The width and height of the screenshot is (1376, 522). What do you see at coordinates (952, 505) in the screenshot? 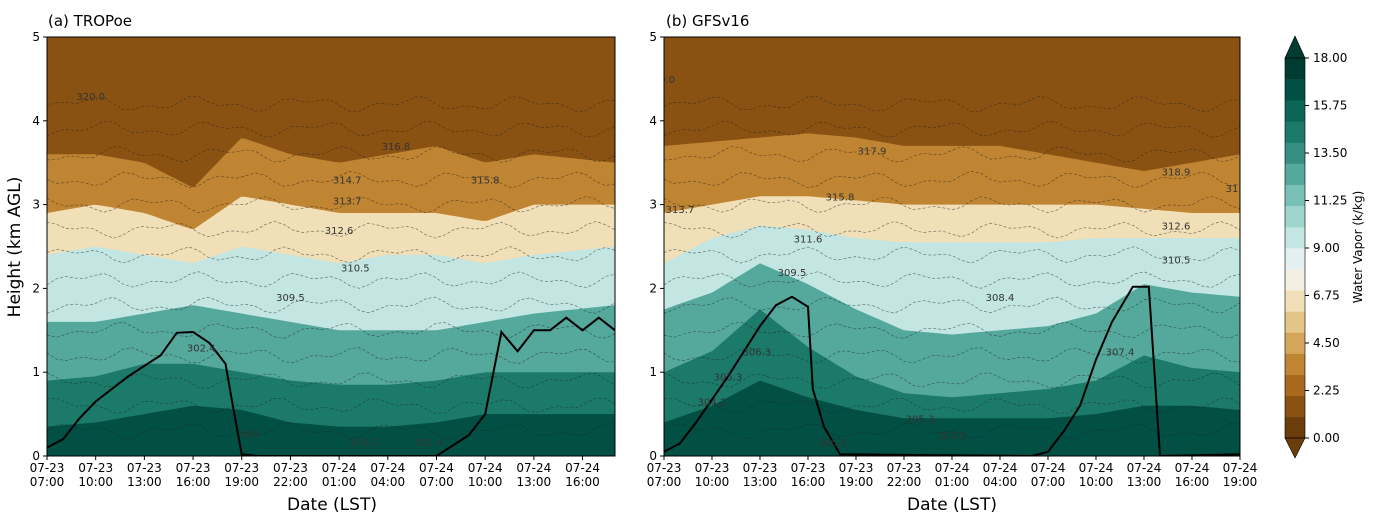
I see `panel-b-x-axis-label: Date (LST)` at bounding box center [952, 505].